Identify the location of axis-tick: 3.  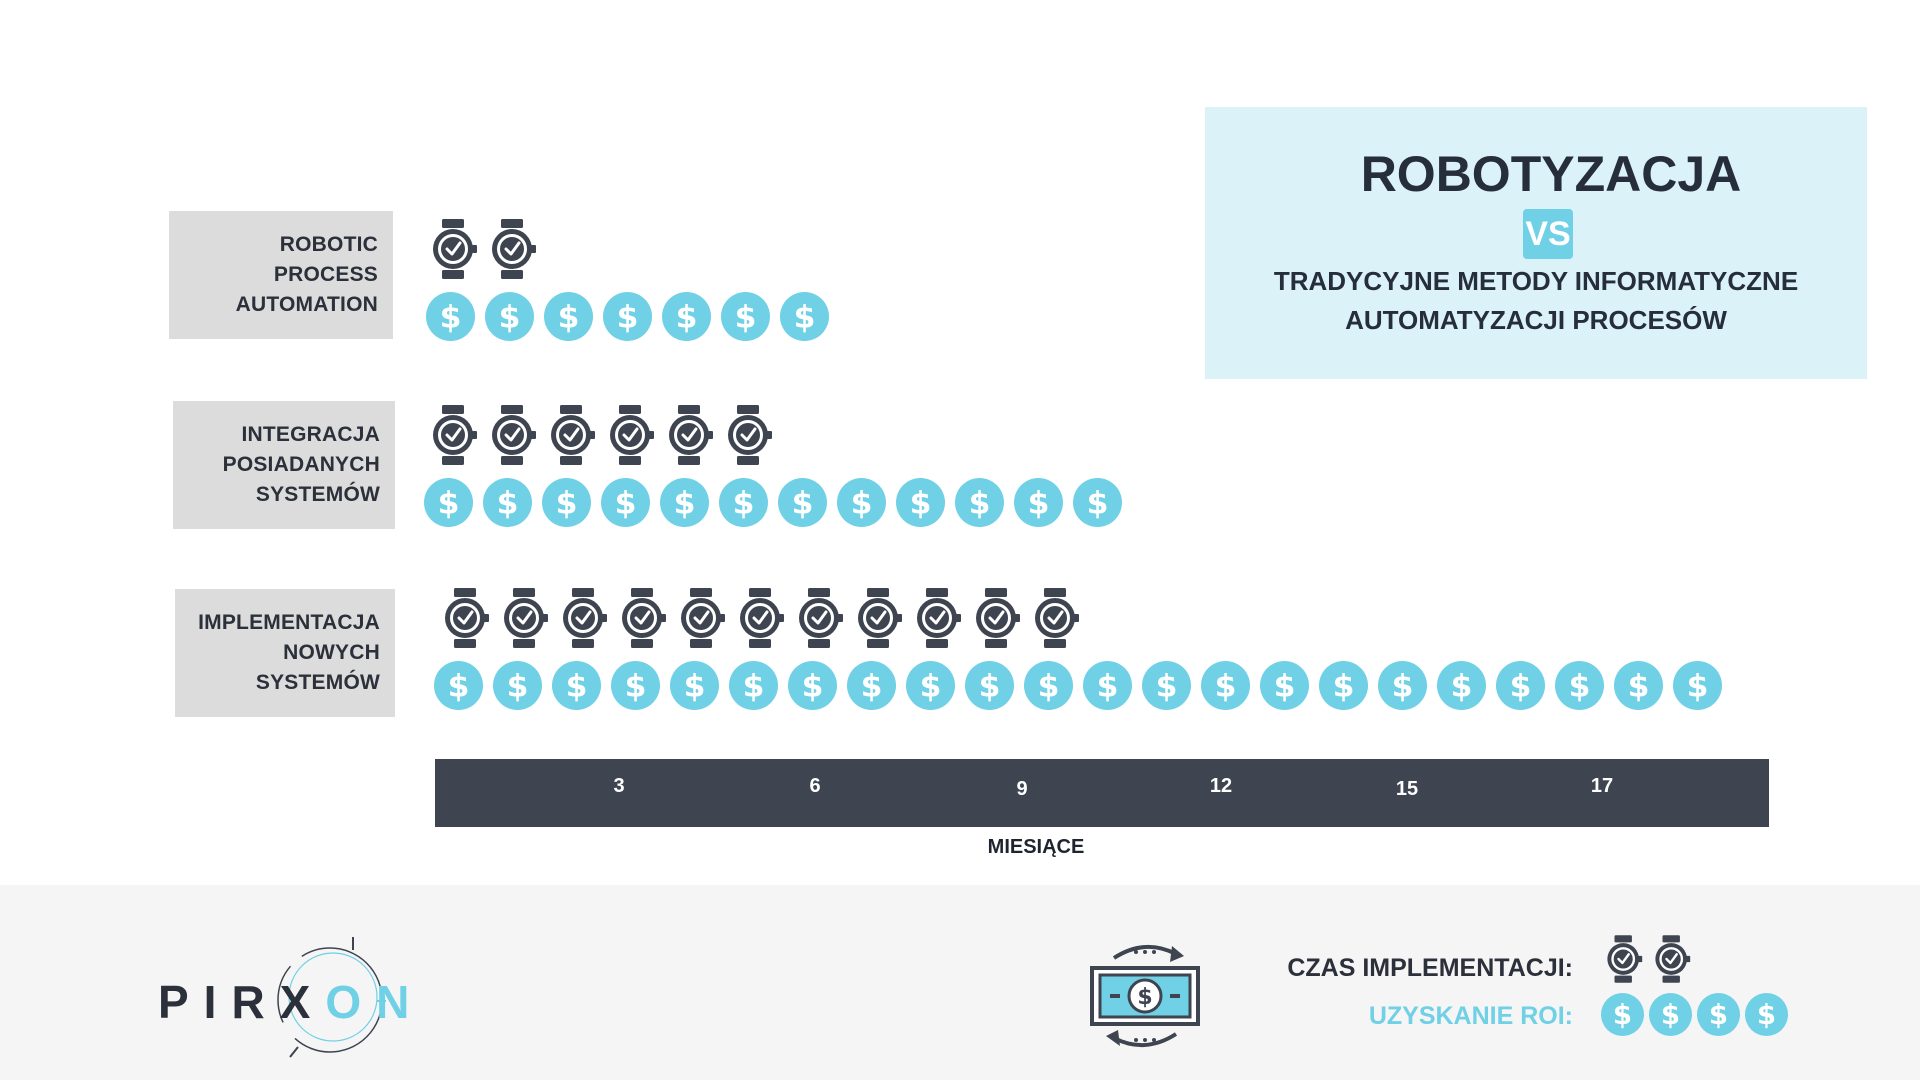
(619, 786).